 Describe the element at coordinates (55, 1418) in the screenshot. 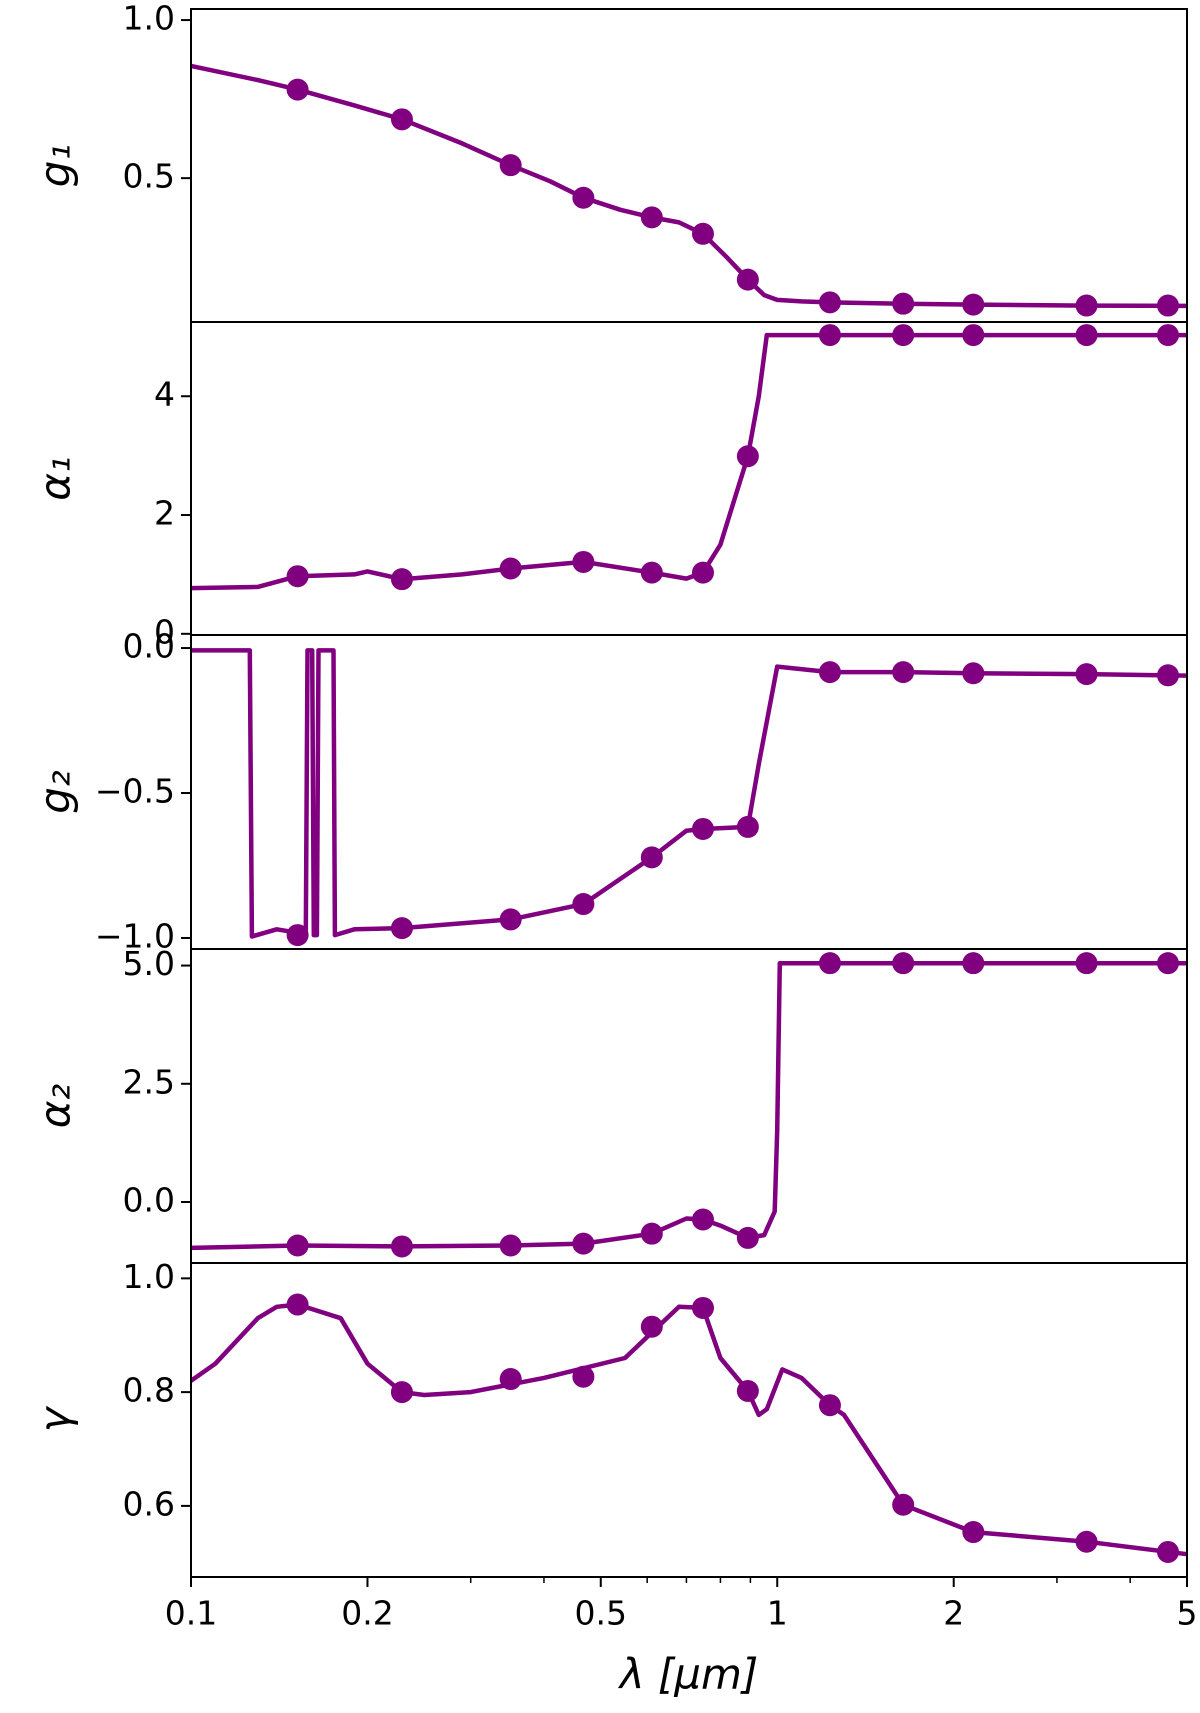

I see `y-axis-label: γ` at that location.